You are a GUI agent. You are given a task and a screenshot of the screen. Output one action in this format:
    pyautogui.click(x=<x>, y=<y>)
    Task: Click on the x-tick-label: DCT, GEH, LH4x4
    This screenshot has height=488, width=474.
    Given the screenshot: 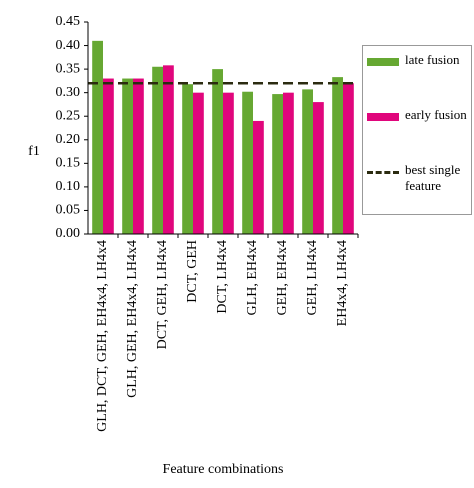 What is the action you would take?
    pyautogui.click(x=162, y=294)
    